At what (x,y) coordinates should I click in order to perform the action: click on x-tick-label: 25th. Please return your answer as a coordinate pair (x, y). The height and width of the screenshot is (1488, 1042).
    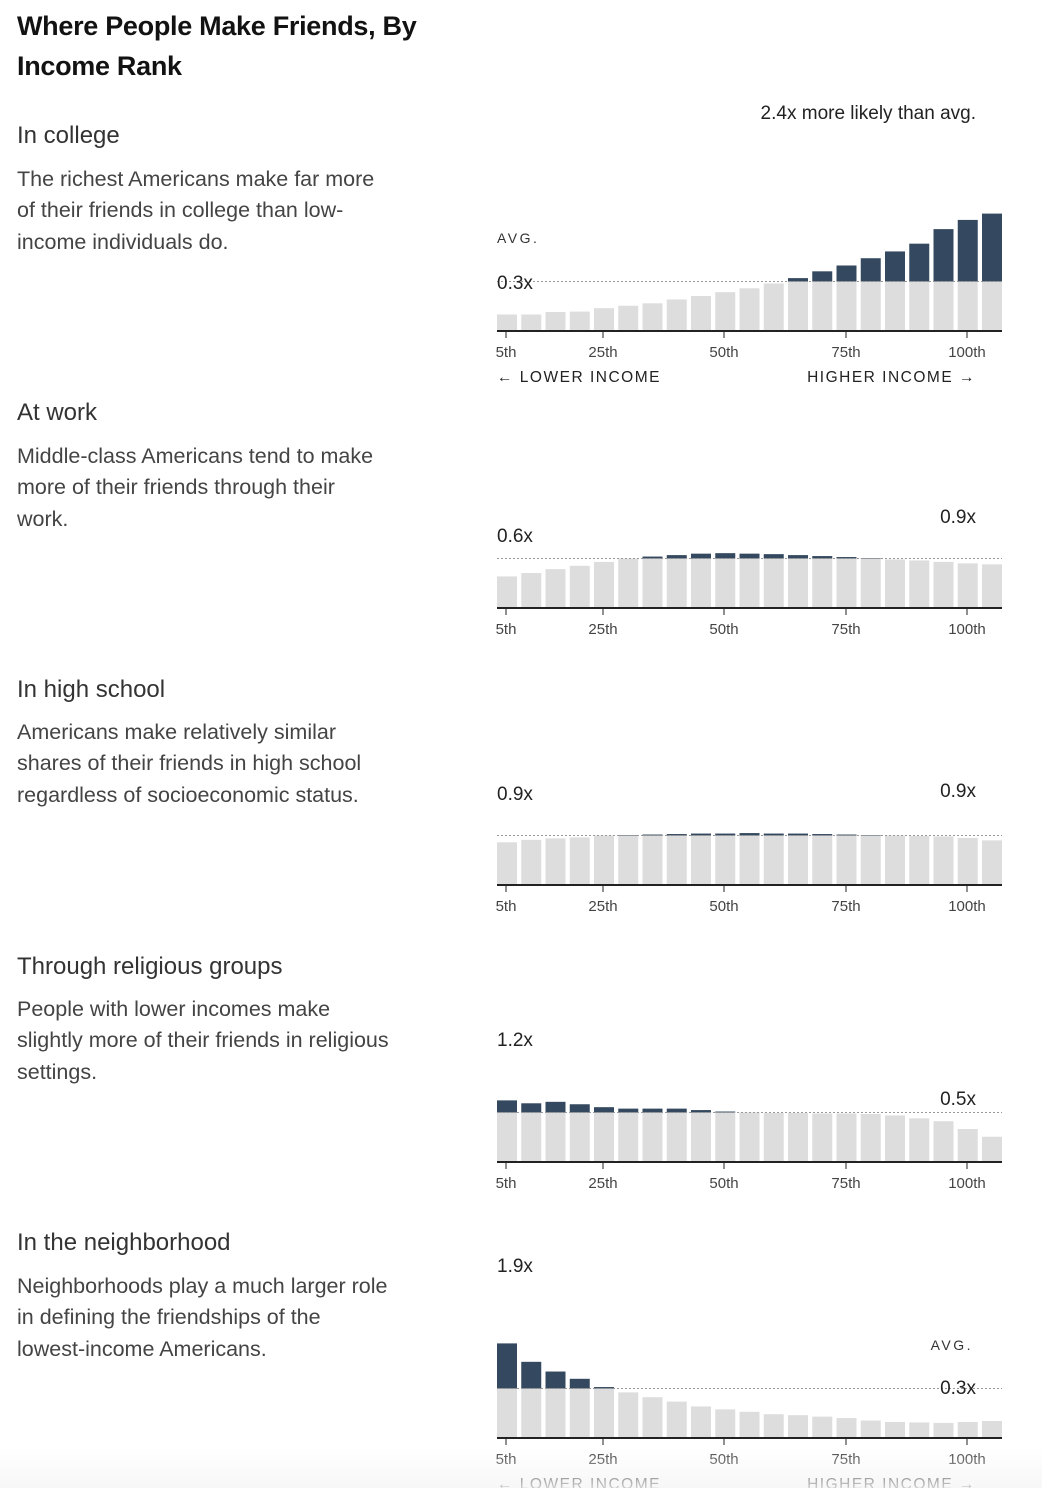
    Looking at the image, I should click on (602, 629).